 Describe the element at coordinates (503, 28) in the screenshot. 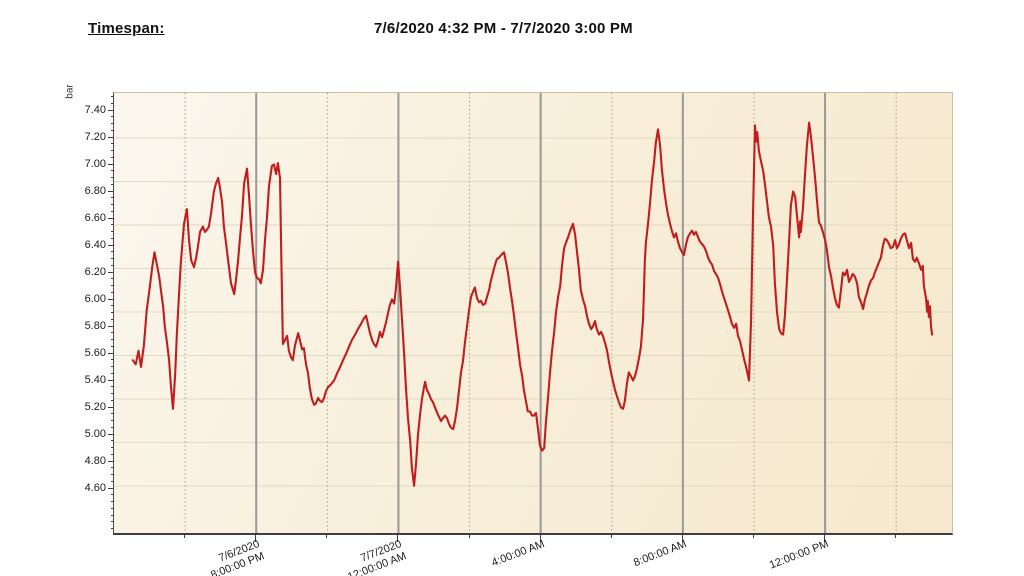

I see `timespan-value: 7/6/2020 4:32 PM - 7/7/2020 3:00 PM` at that location.